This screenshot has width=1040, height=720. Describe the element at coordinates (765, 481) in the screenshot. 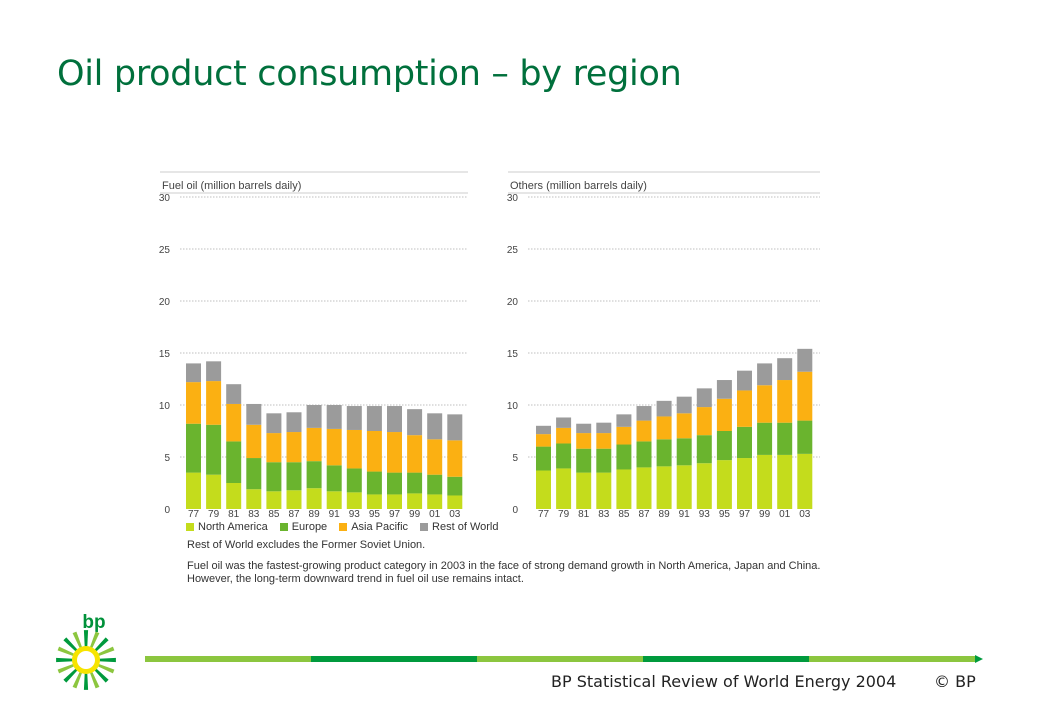

I see `others-bar-99-north-america` at that location.